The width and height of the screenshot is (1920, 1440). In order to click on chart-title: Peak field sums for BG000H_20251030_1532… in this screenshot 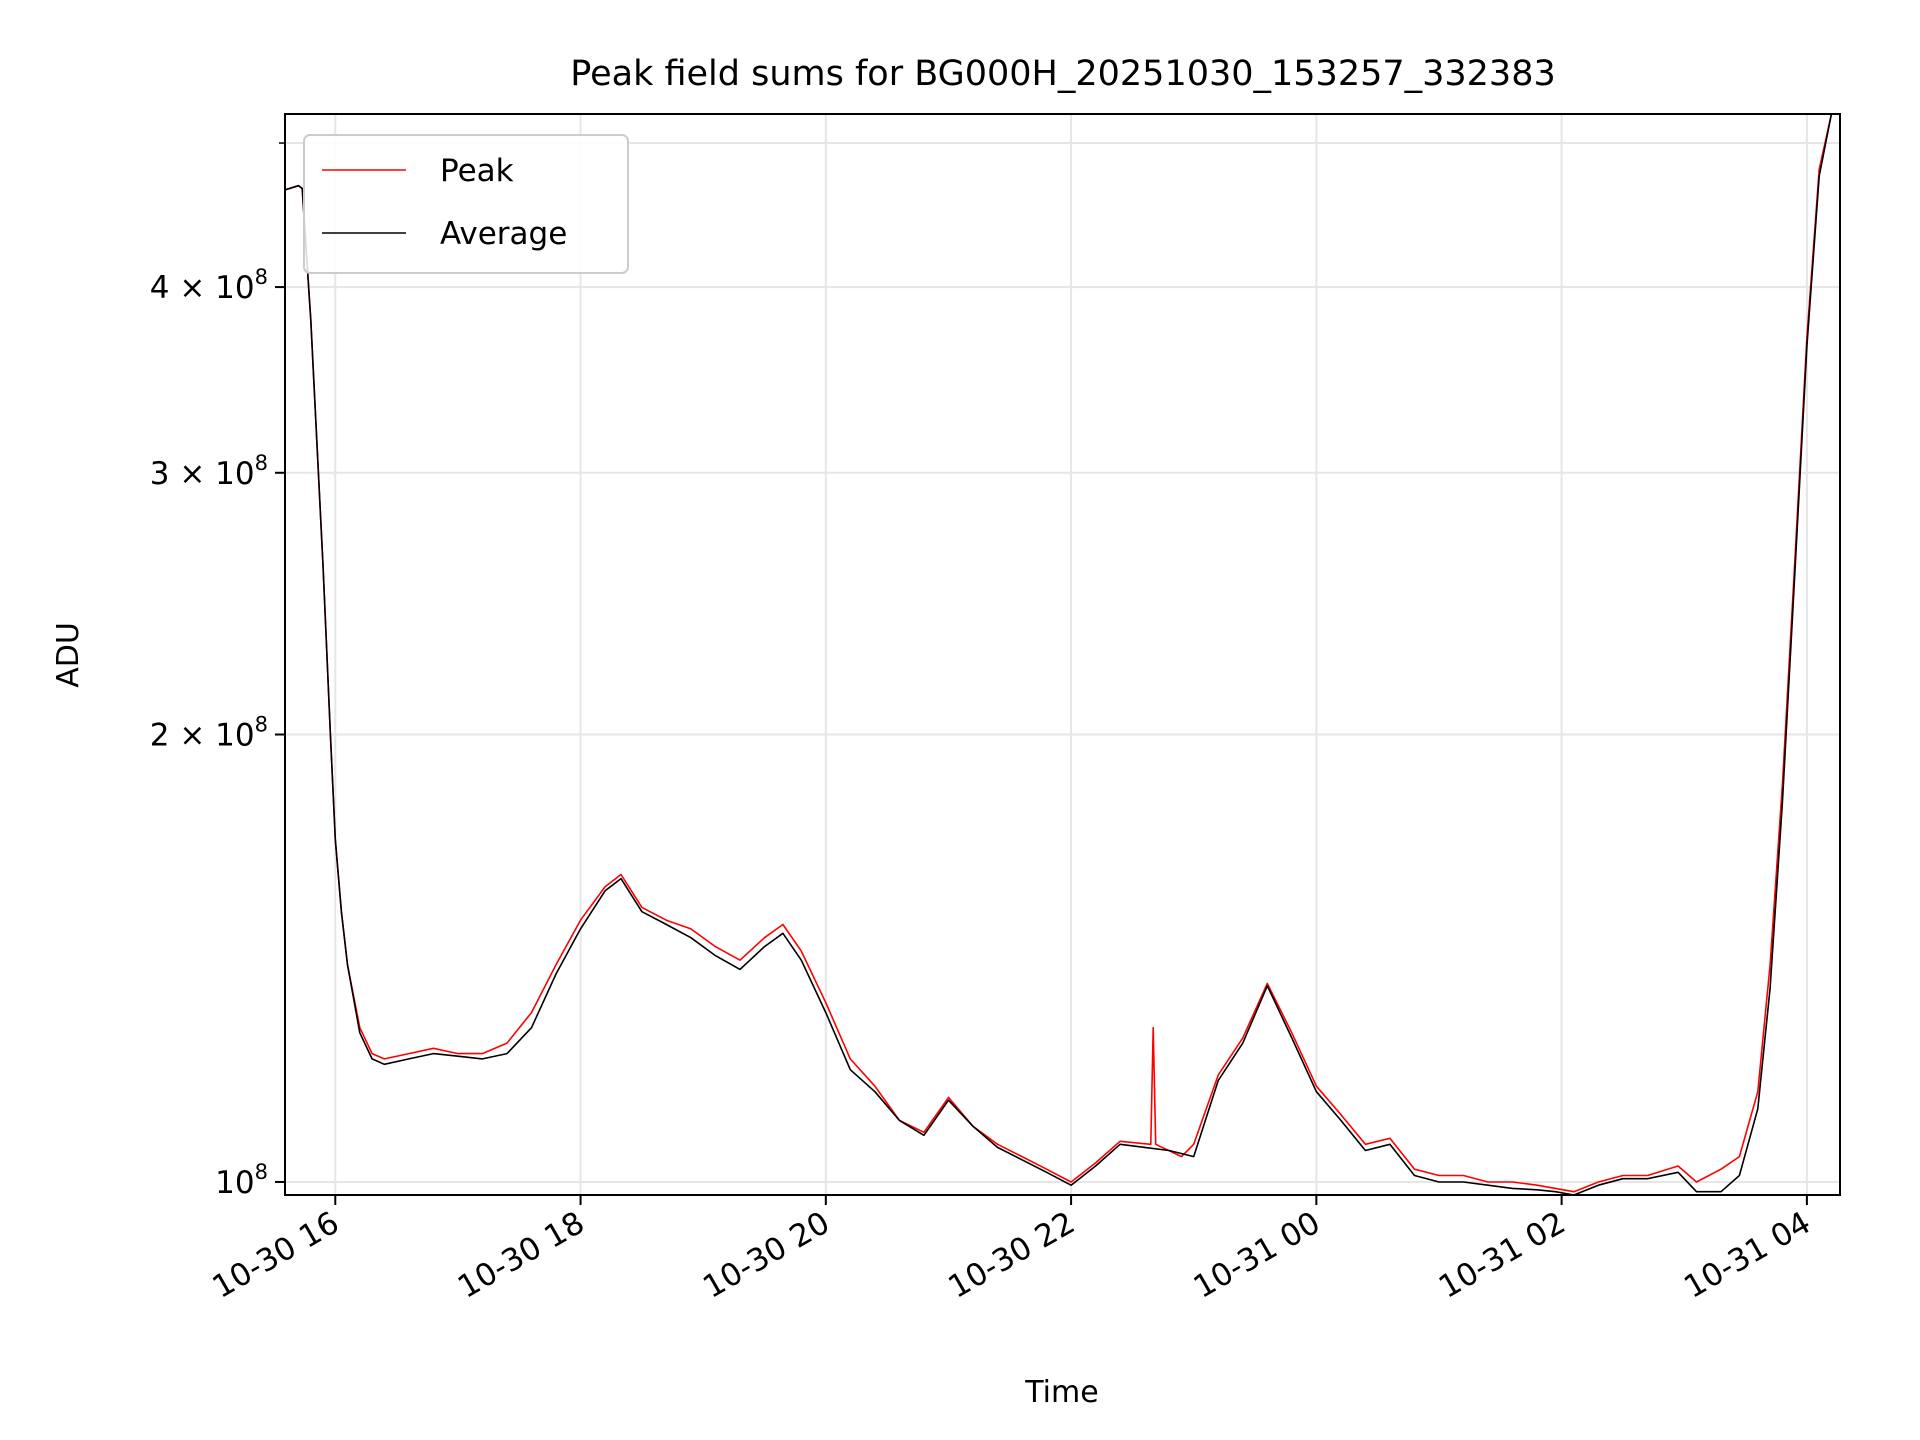, I will do `click(1063, 74)`.